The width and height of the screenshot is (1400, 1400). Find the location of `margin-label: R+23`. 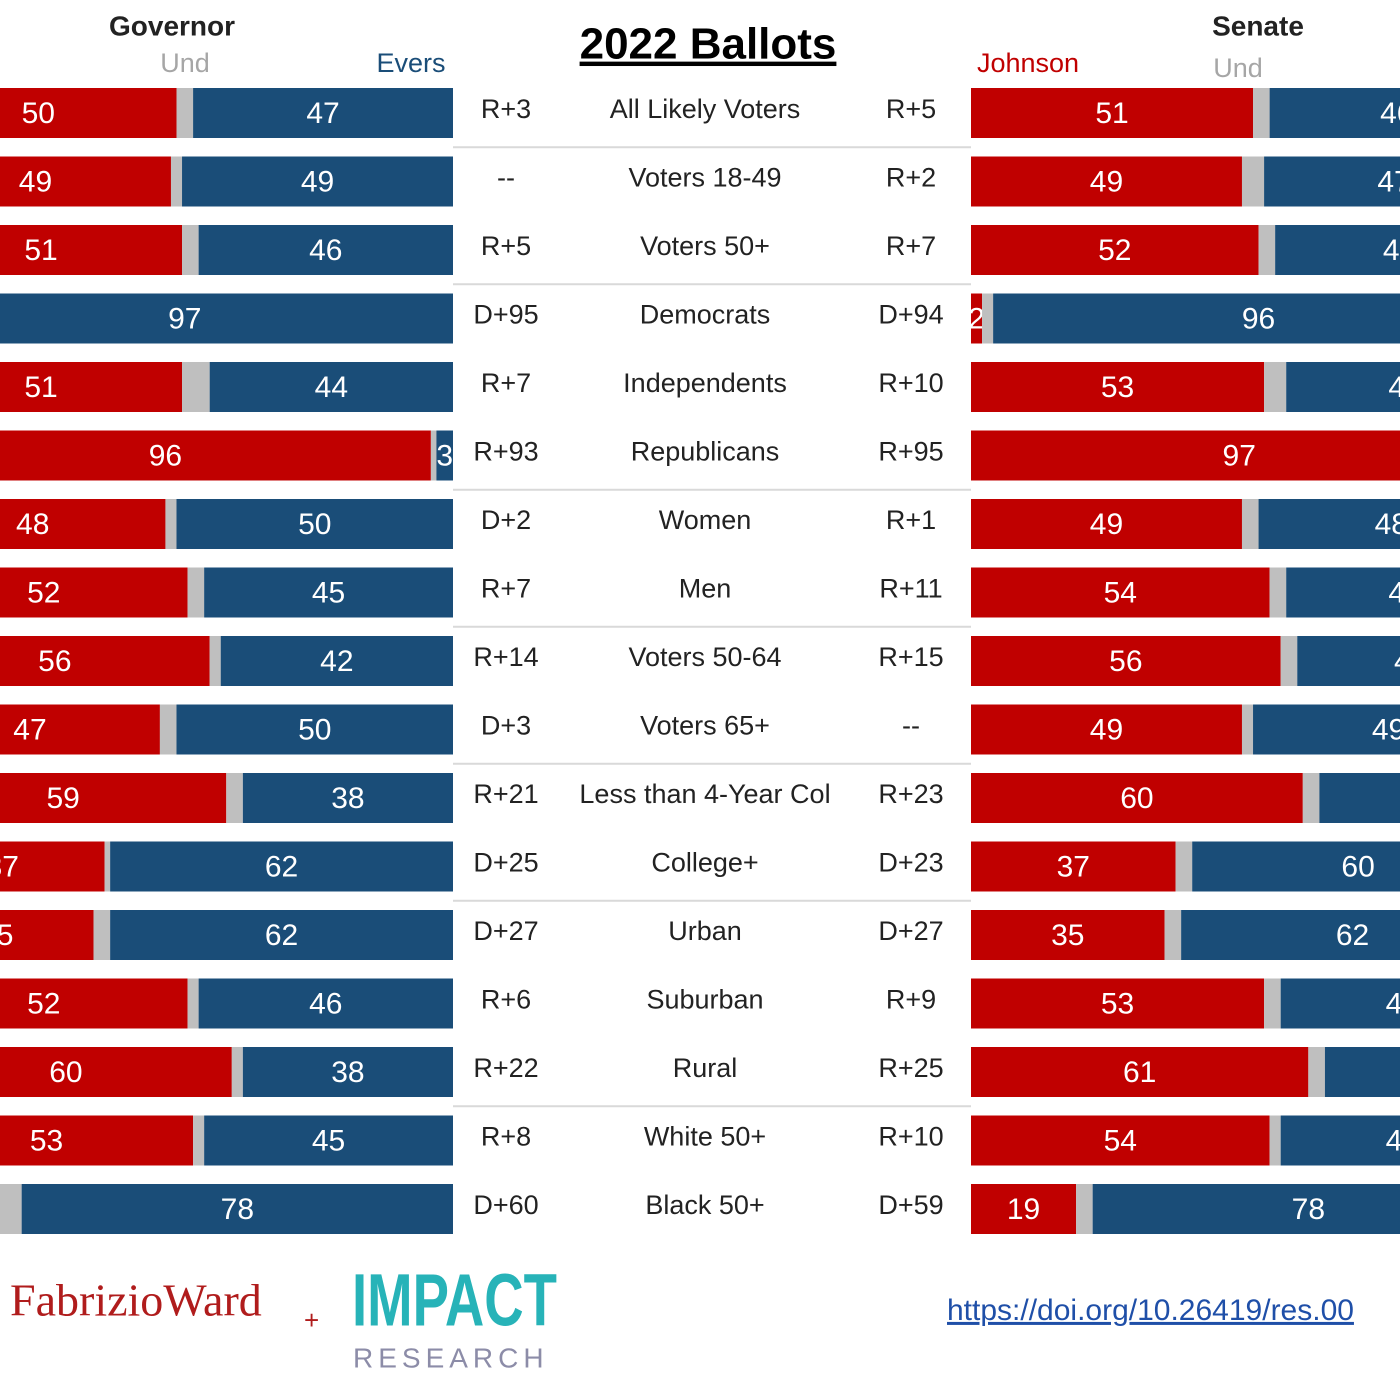

margin-label: R+23 is located at coordinates (910, 794).